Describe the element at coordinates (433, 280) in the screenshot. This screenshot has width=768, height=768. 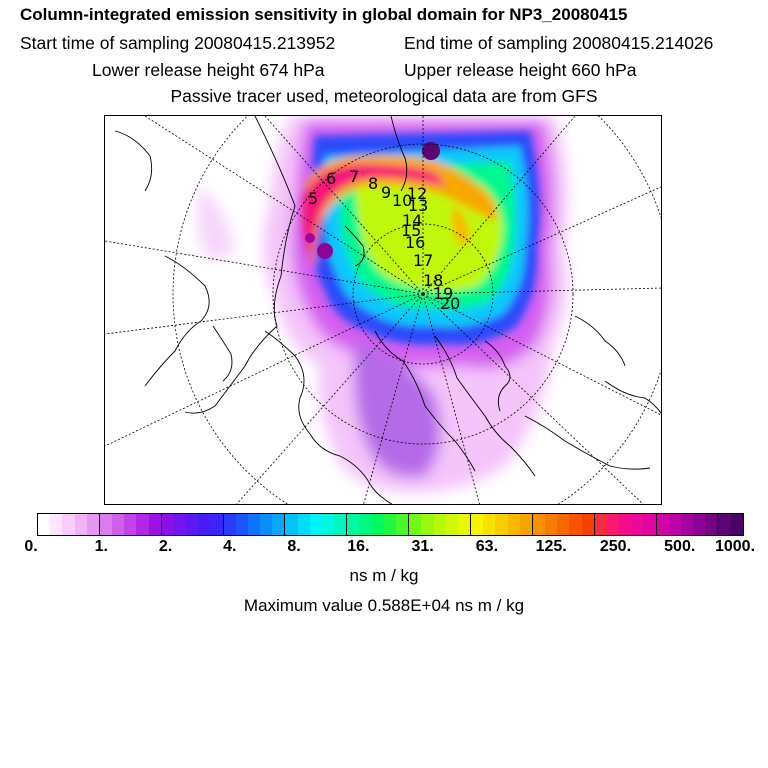
I see `track-label: 18` at that location.